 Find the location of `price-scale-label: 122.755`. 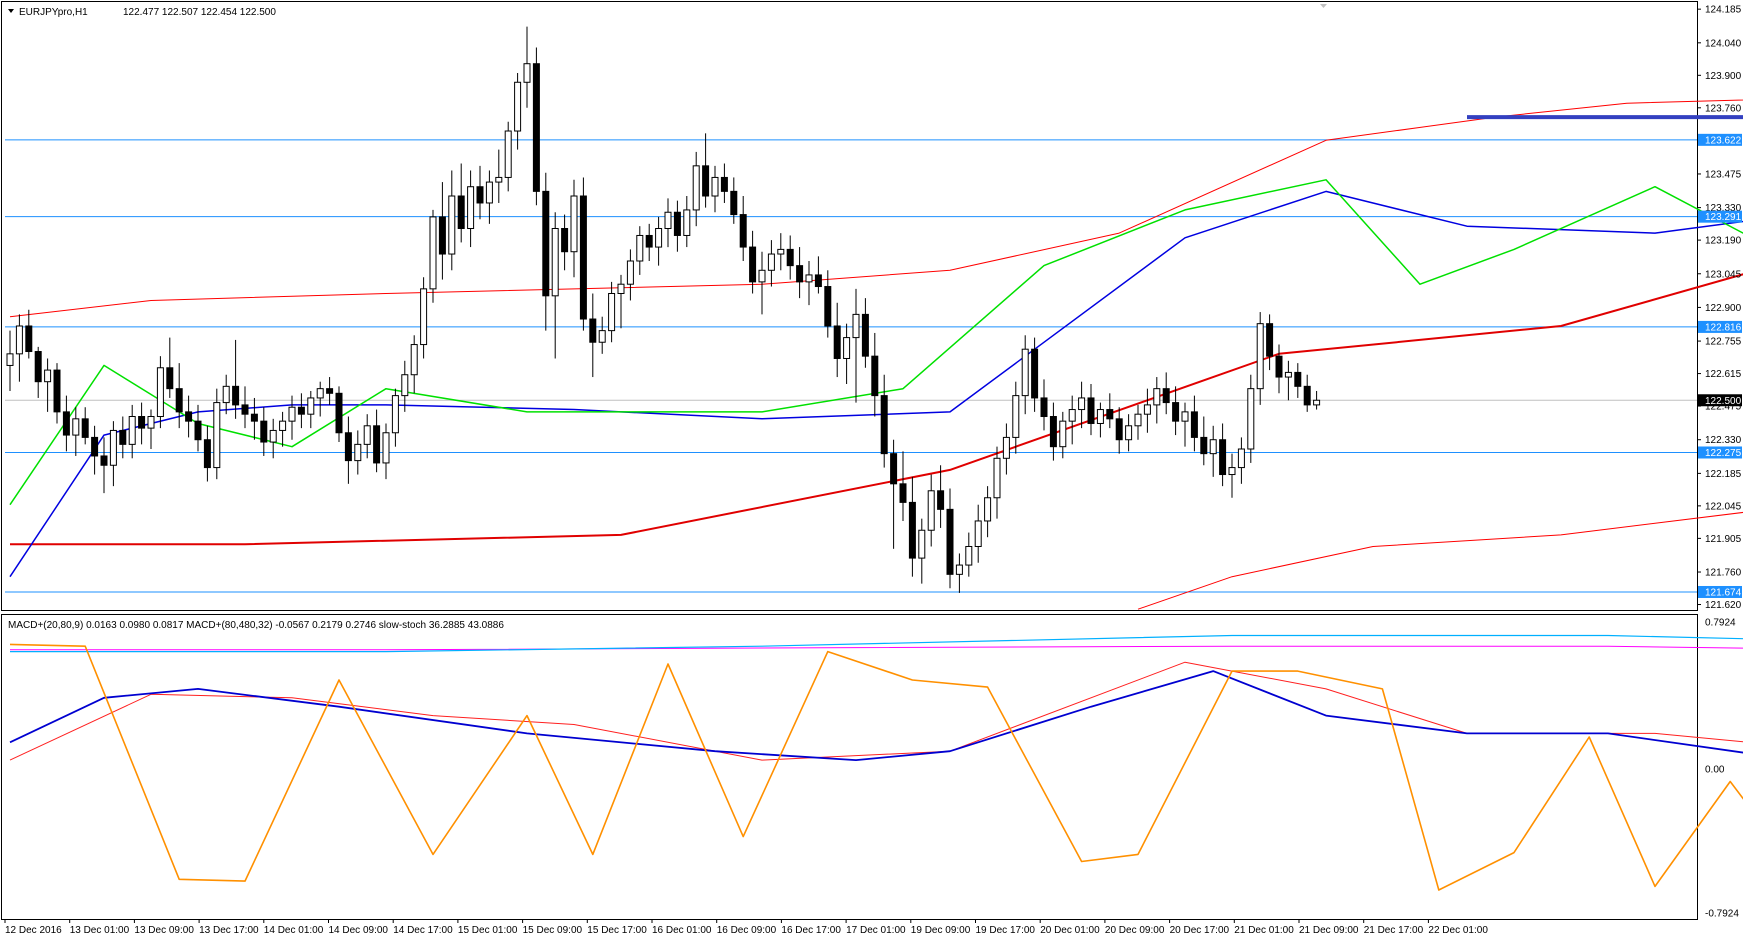

price-scale-label: 122.755 is located at coordinates (1723, 342).